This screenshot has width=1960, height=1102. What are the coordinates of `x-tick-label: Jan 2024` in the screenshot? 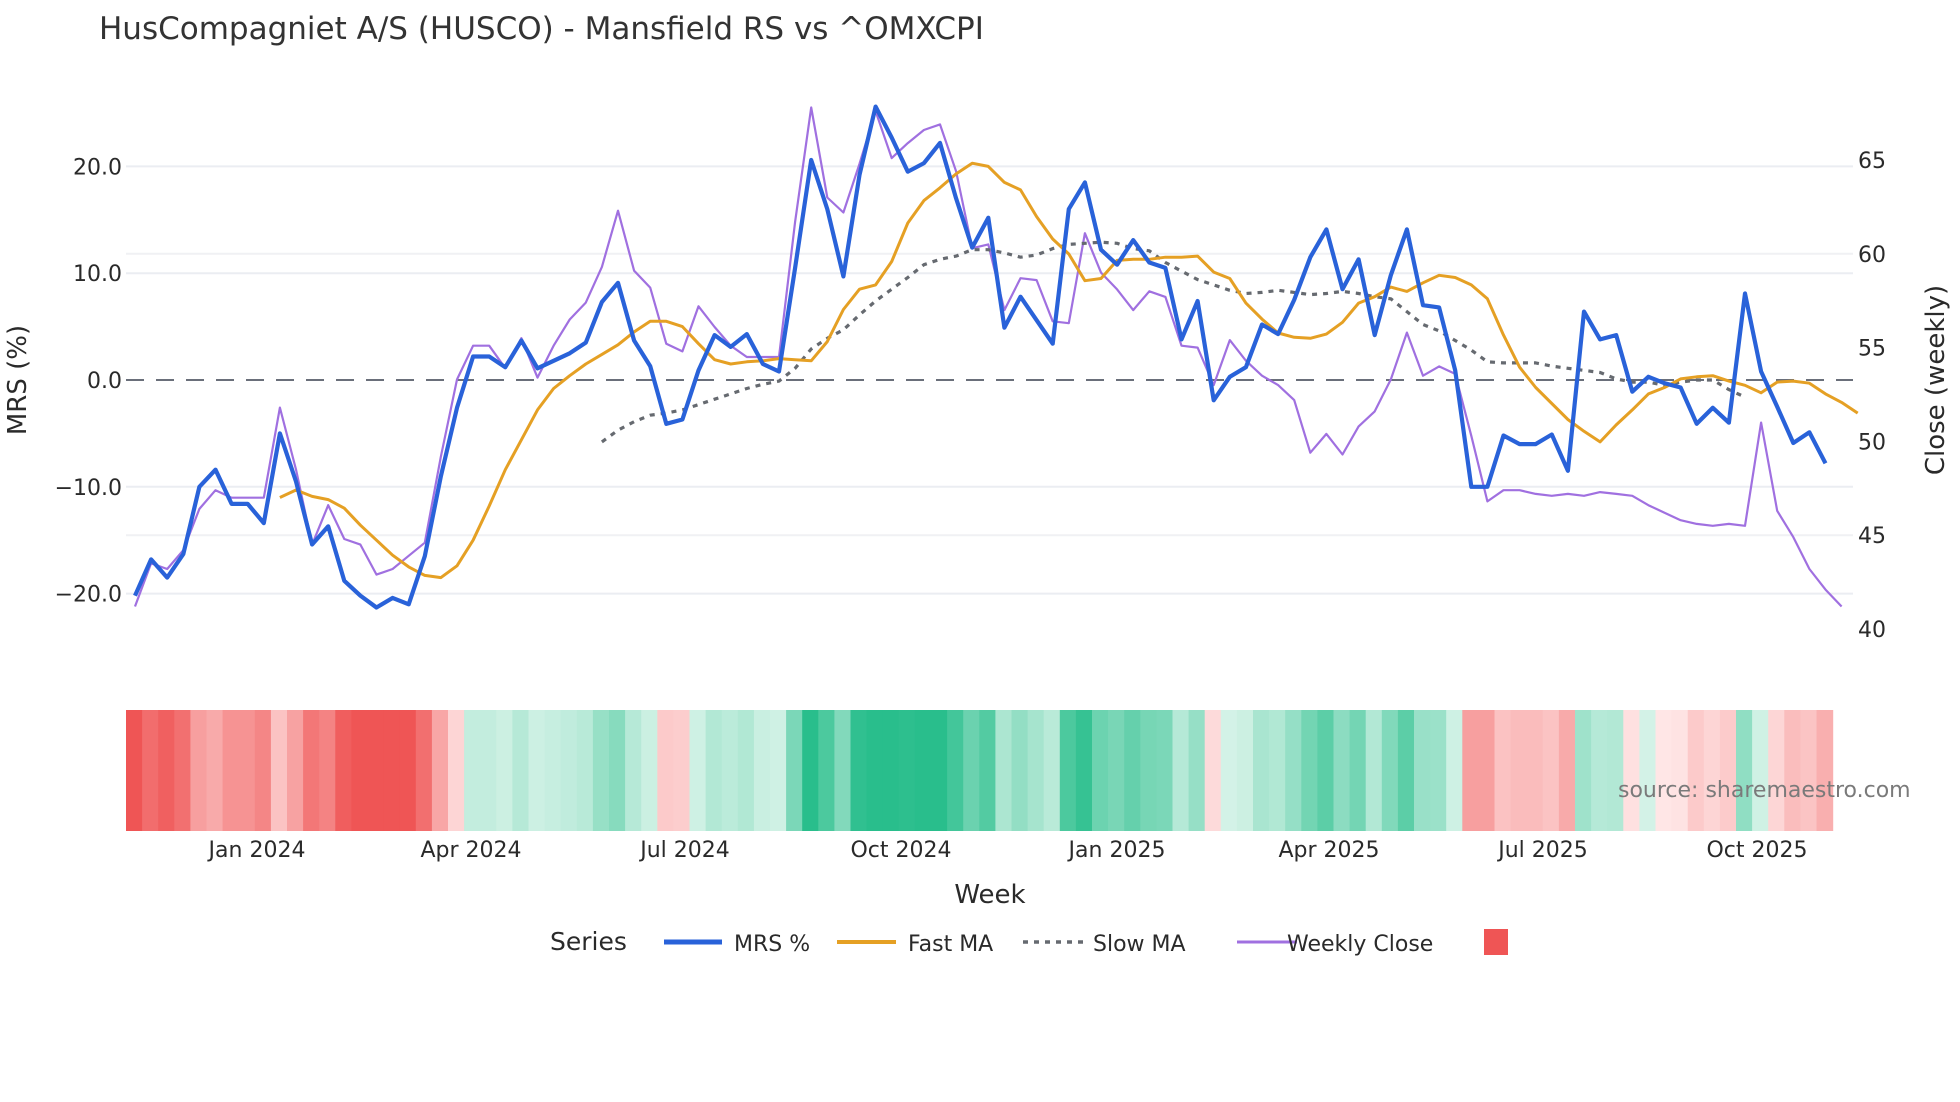 It's located at (256, 850).